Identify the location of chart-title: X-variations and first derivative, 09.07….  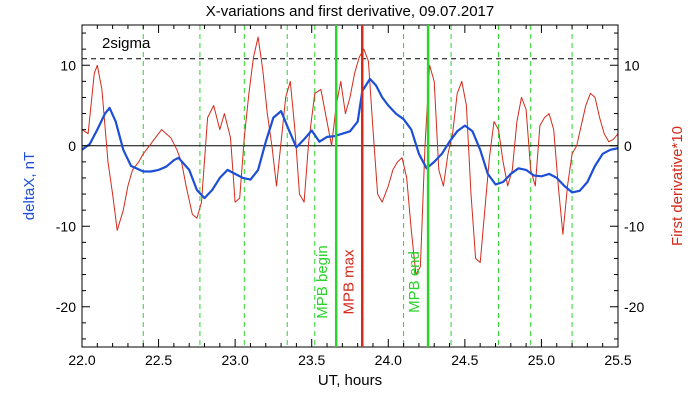
(350, 11).